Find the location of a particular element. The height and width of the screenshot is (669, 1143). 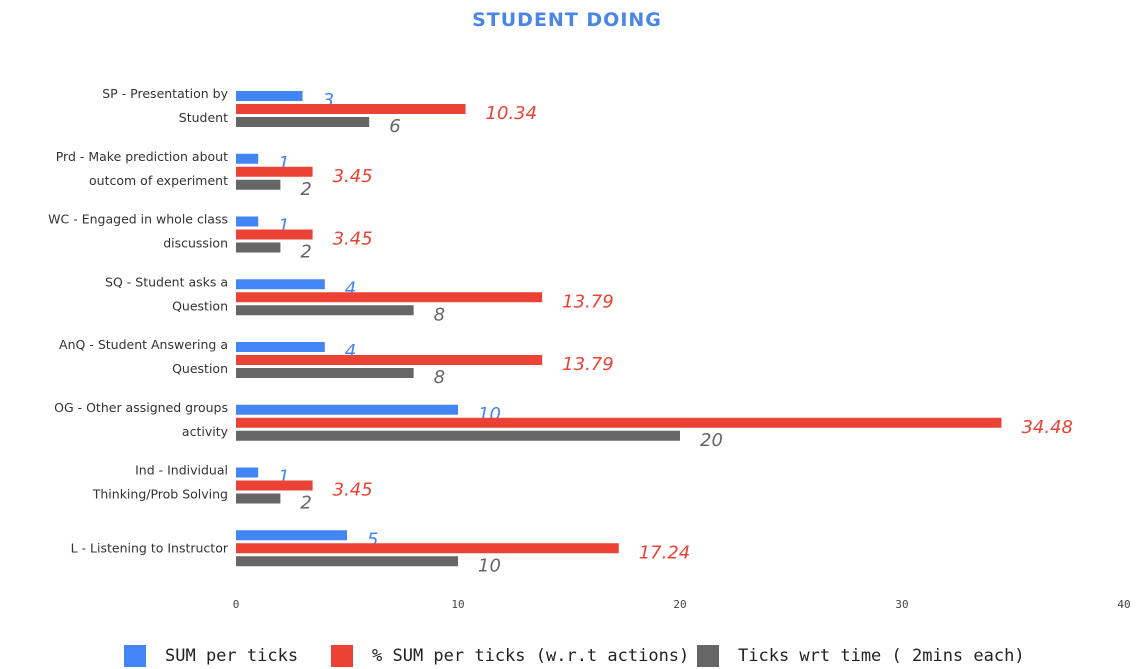

category-label: SP - Presentation by is located at coordinates (165, 93).